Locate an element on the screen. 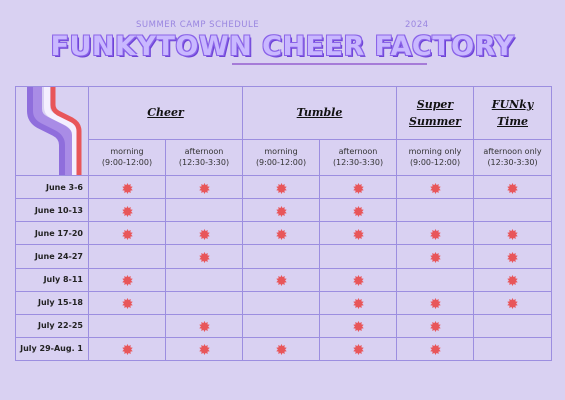 This screenshot has height=400, width=565. week-date: June 10-13 is located at coordinates (52, 210).